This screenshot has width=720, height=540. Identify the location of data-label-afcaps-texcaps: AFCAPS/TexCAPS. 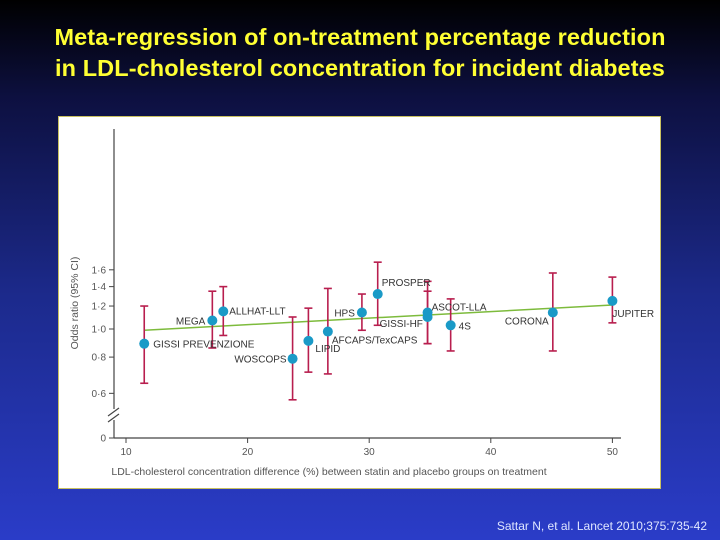
(375, 341).